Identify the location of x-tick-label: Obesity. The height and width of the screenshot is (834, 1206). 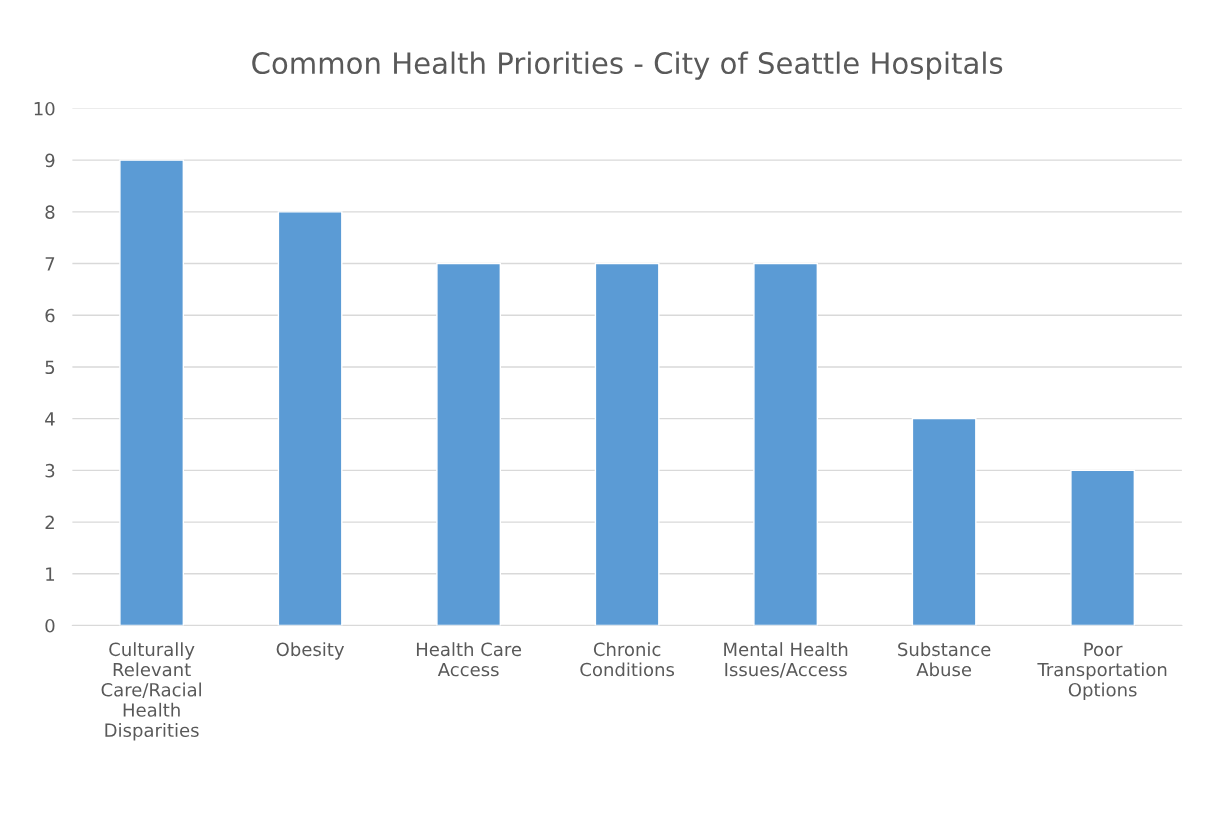
(310, 651).